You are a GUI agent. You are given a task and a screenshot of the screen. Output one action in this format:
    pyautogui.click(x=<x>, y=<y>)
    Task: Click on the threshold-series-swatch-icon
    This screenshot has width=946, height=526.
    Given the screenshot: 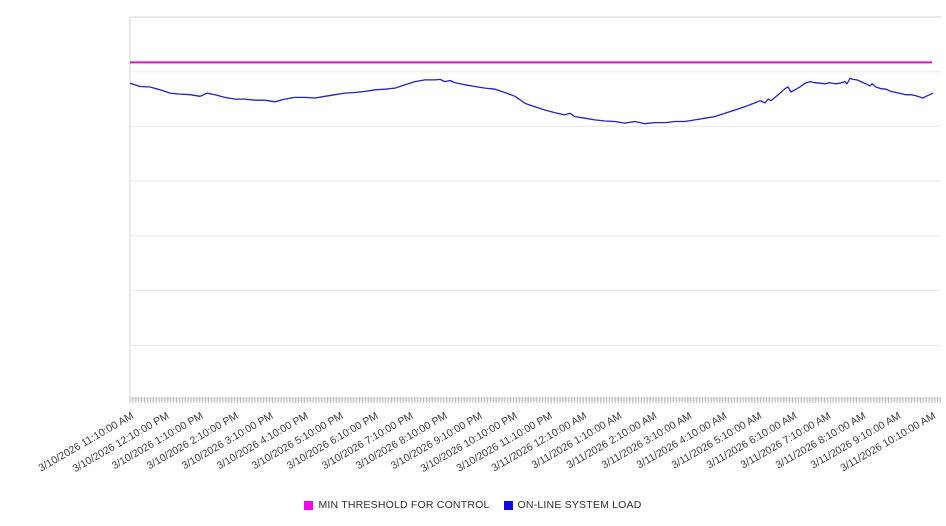 What is the action you would take?
    pyautogui.click(x=309, y=505)
    